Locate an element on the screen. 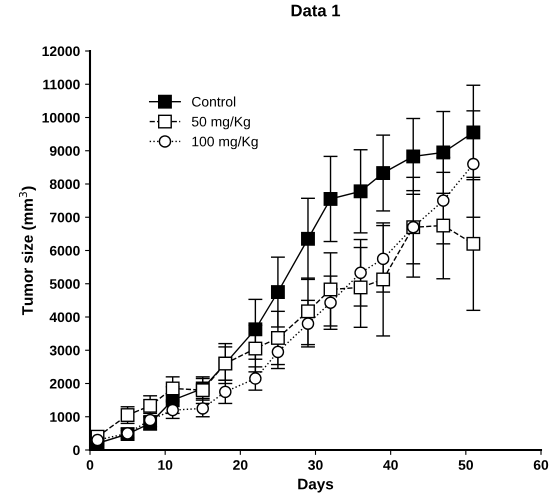 This screenshot has height=501, width=552. x-tick-label: 50 is located at coordinates (465, 465).